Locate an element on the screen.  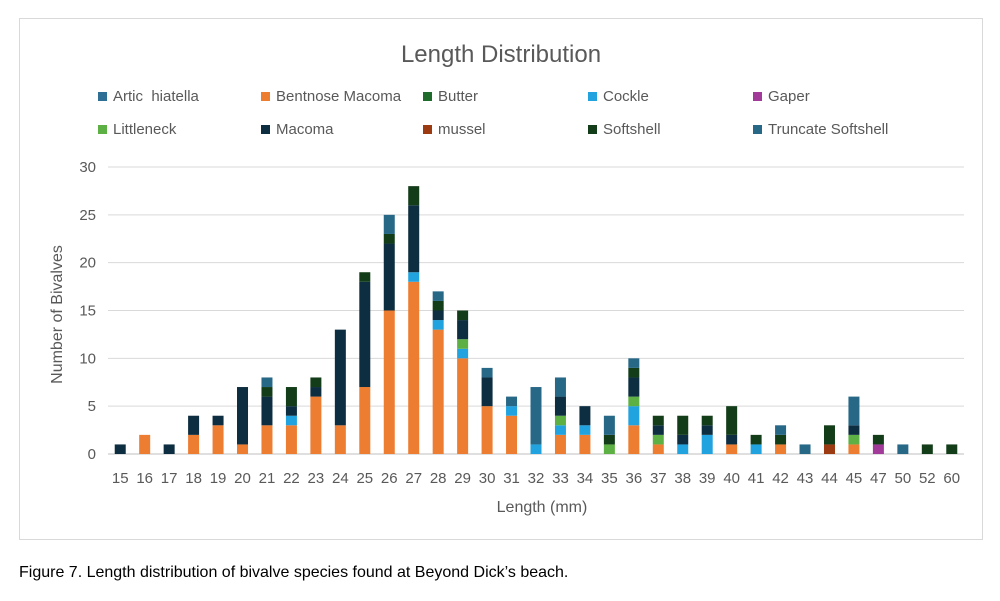
y-tick-label: 10 is located at coordinates (87, 358).